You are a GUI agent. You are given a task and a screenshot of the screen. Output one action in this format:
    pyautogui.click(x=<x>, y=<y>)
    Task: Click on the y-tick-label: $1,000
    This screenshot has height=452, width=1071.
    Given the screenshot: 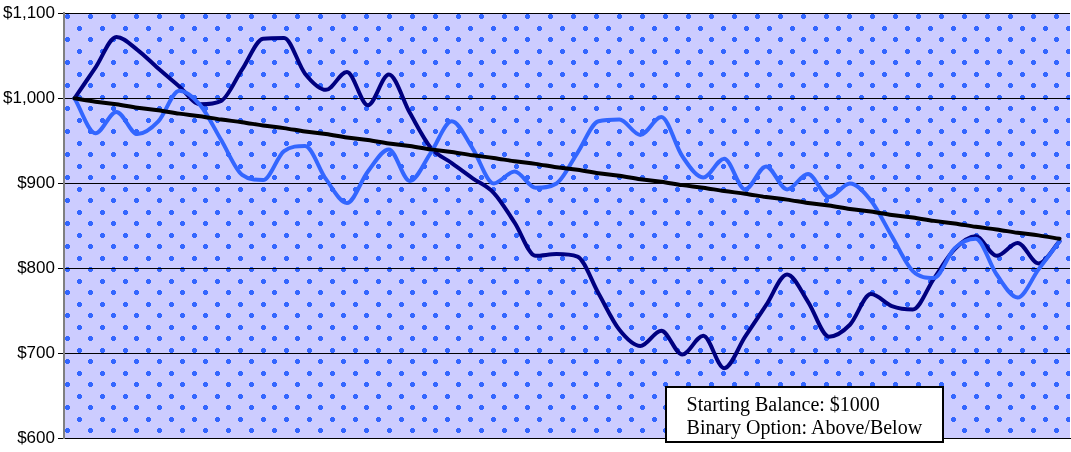 What is the action you would take?
    pyautogui.click(x=29, y=98)
    